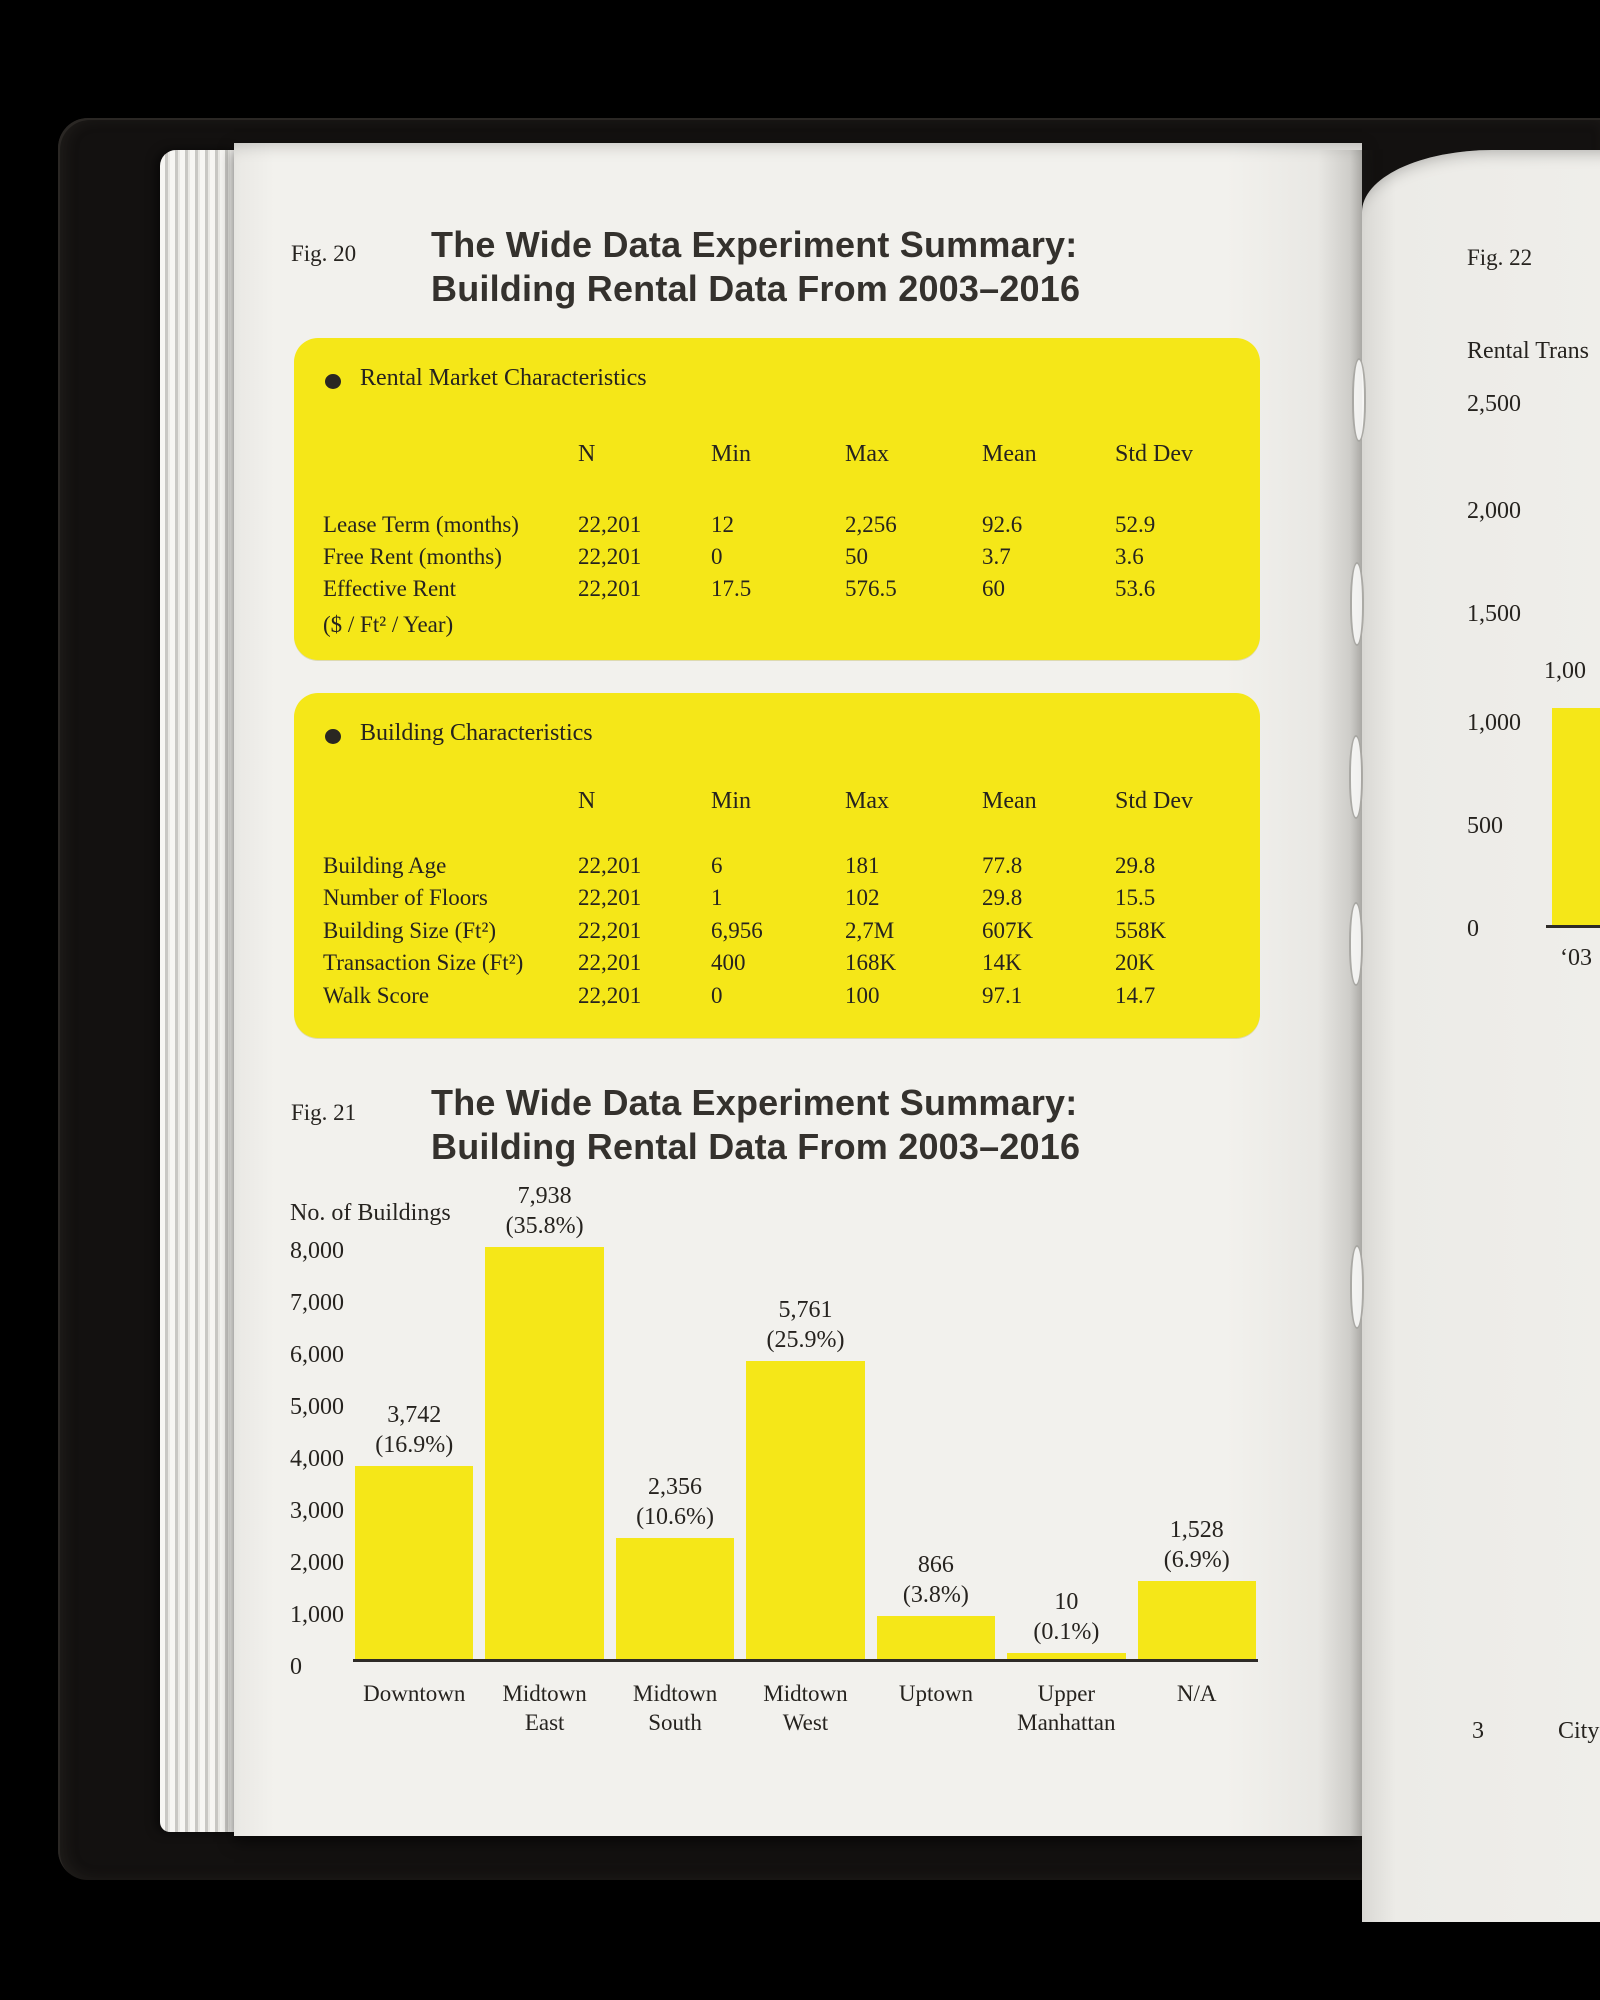  I want to click on fig21-title-line2: Building Rental Data From 2003–2016, so click(756, 1146).